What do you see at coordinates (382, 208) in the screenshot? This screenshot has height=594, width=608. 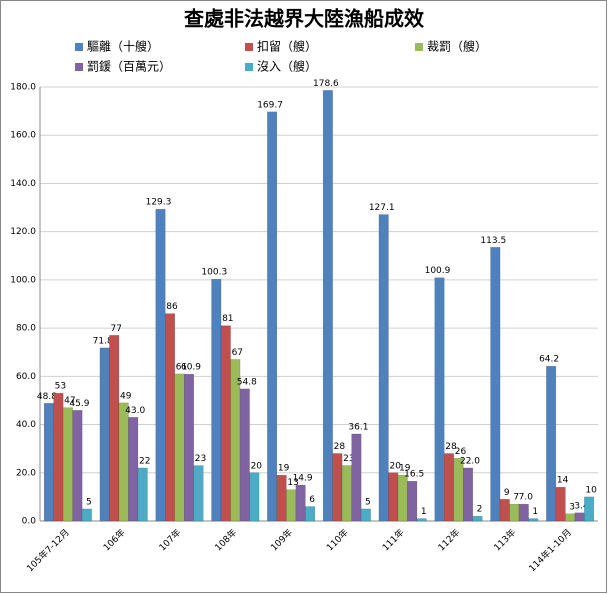 I see `data-label: 127.1` at bounding box center [382, 208].